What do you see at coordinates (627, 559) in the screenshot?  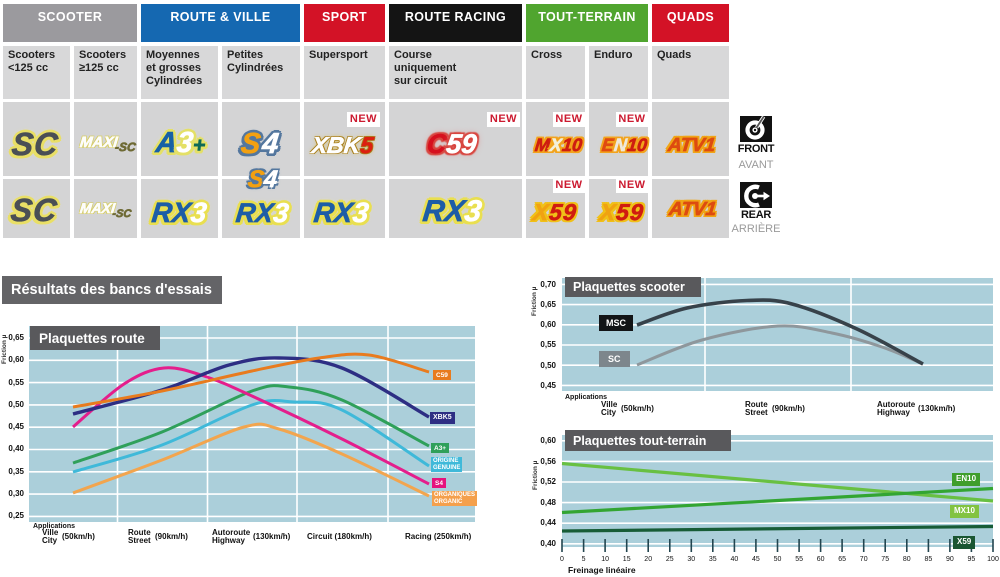 I see `svg-text: 15` at bounding box center [627, 559].